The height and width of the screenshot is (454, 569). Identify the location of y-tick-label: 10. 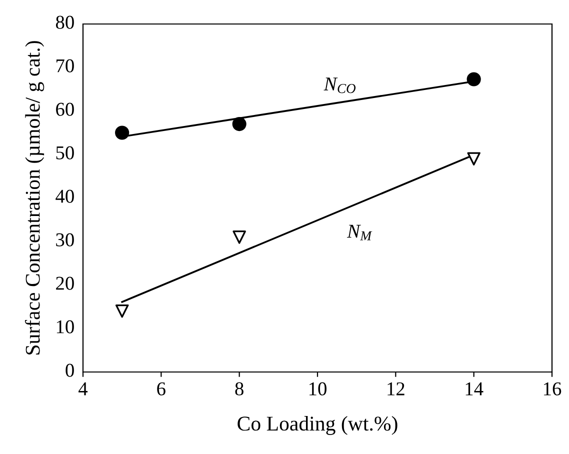
(65, 327).